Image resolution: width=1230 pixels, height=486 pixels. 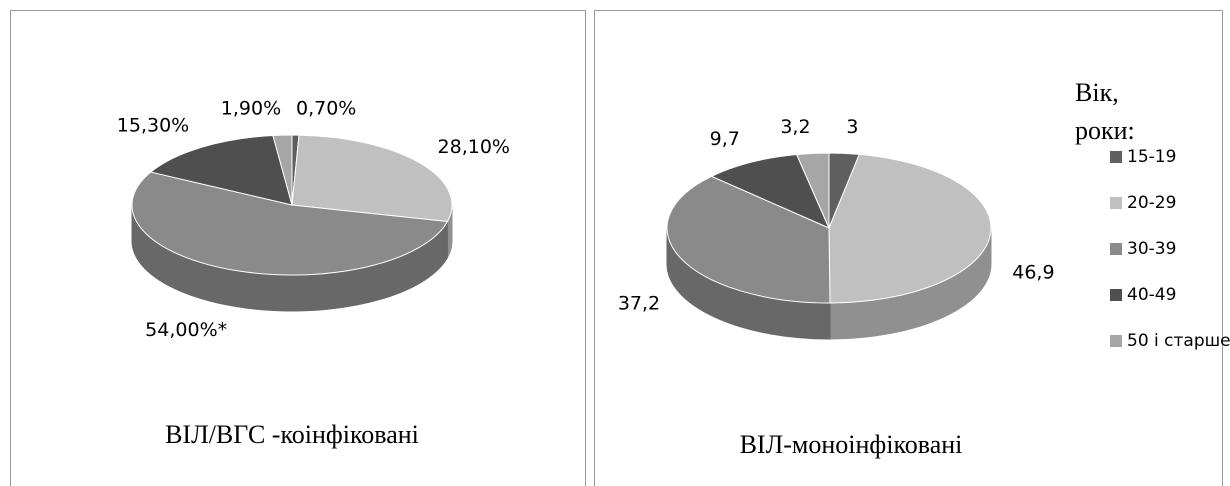 I want to click on chart-title: ВІЛ/ВГС -коінфіковані, so click(x=292, y=434).